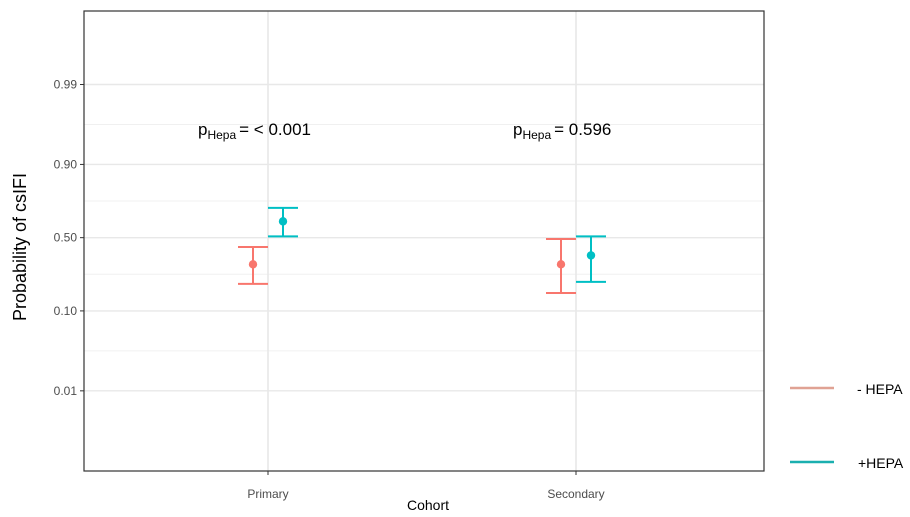 The width and height of the screenshot is (910, 517). What do you see at coordinates (404, 131) in the screenshot?
I see `annotations-layer: pHepa = < 0.001 pHepa = 0.596` at bounding box center [404, 131].